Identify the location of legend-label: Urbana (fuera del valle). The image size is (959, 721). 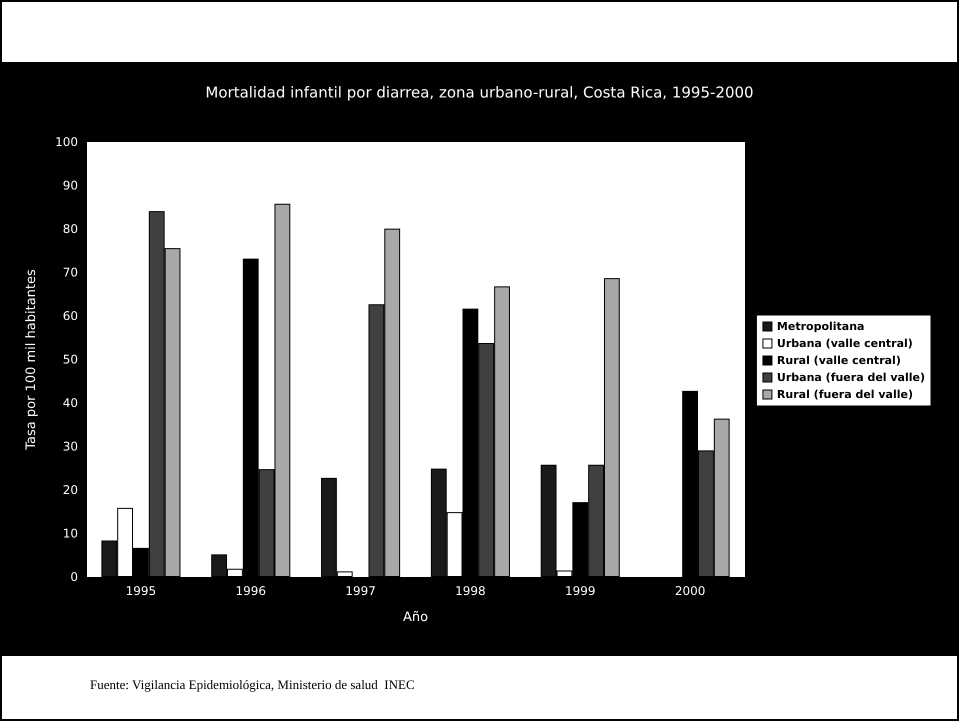
(850, 377).